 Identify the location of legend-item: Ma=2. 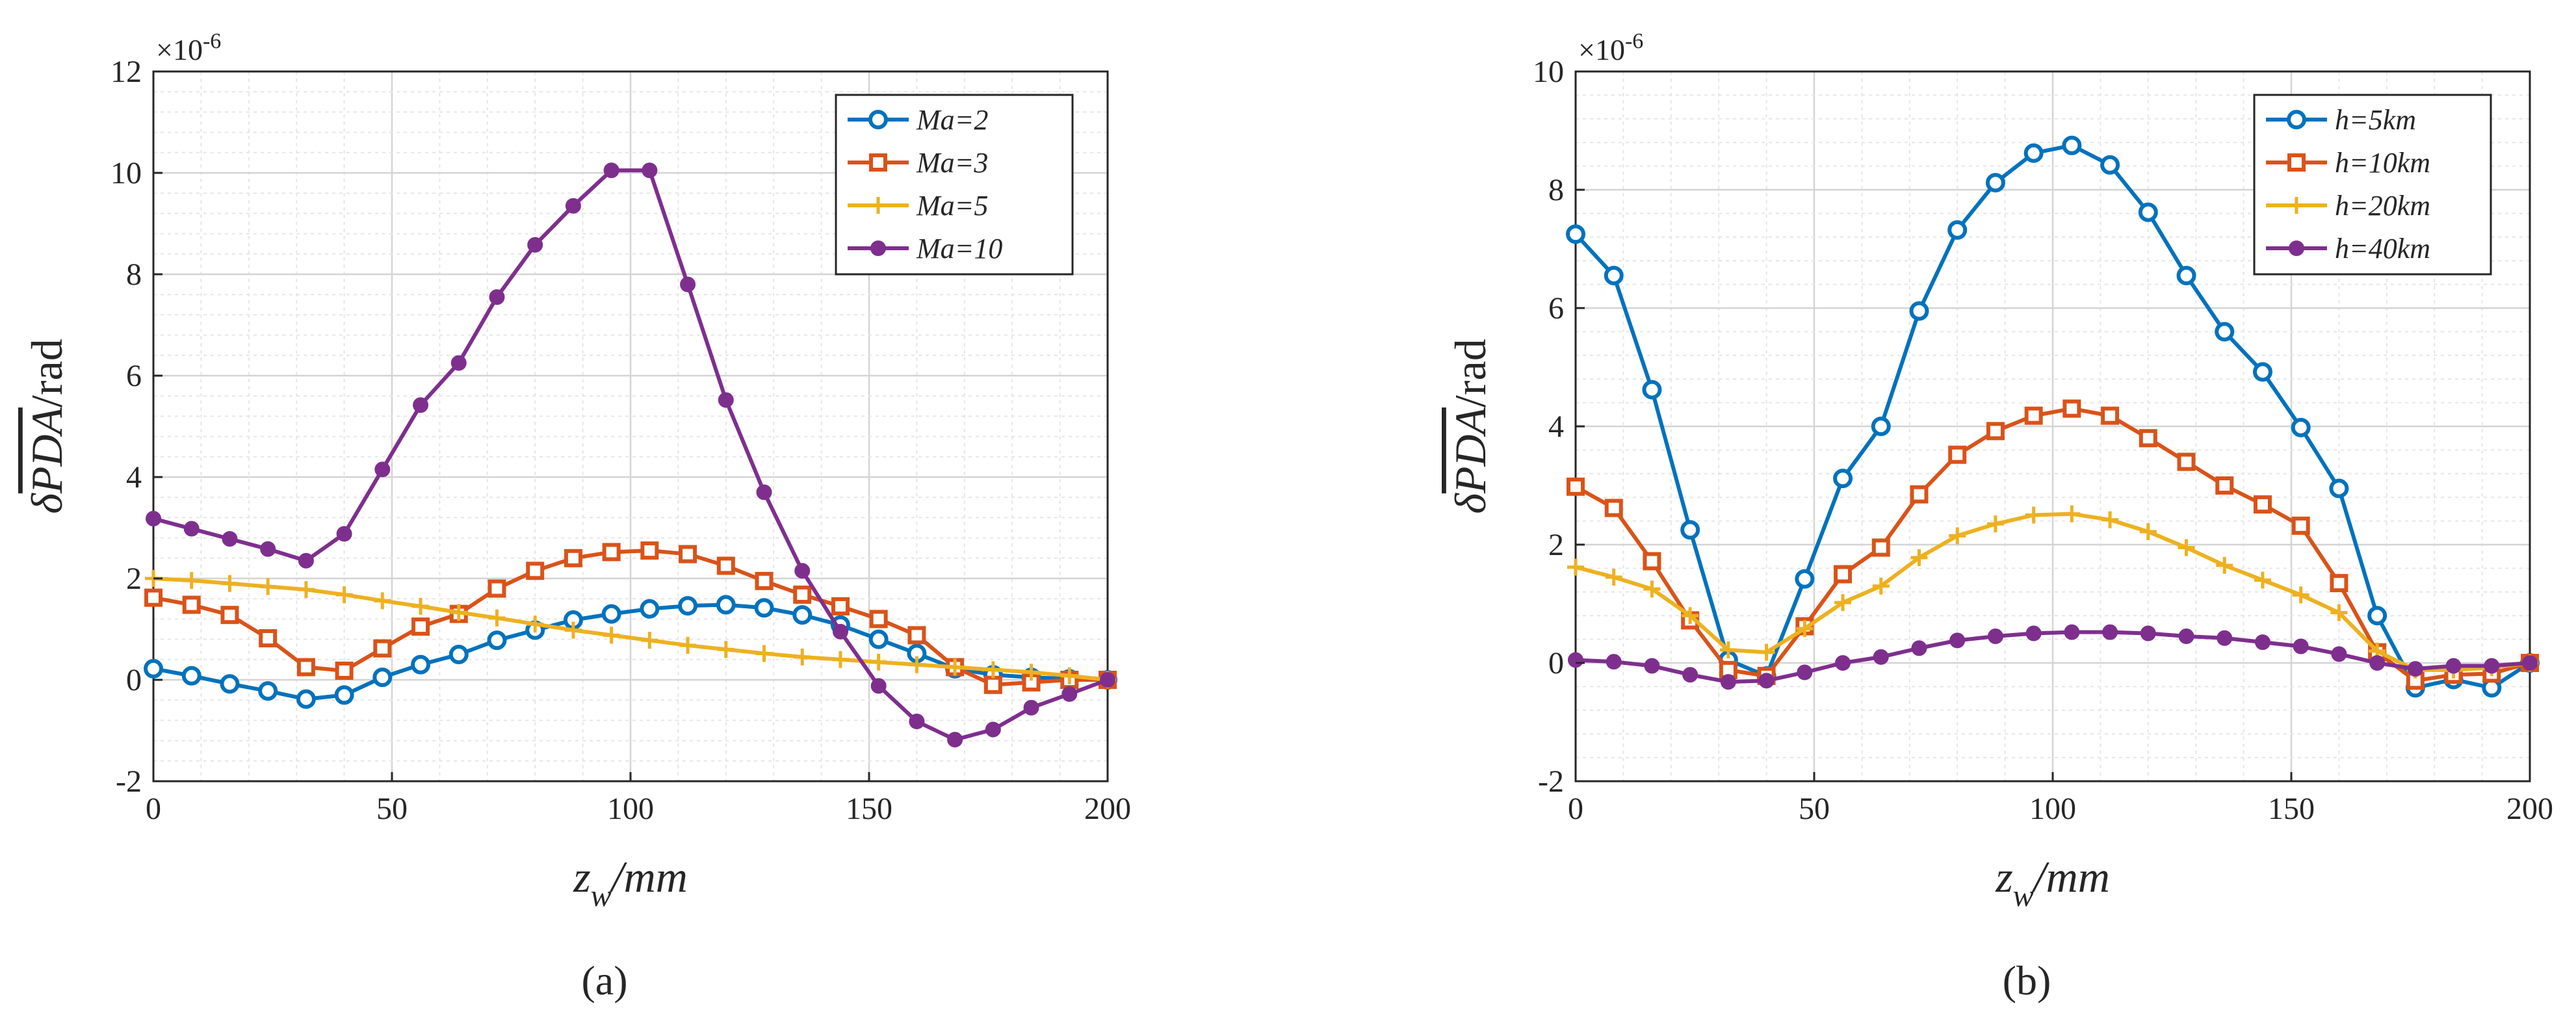
(918, 120).